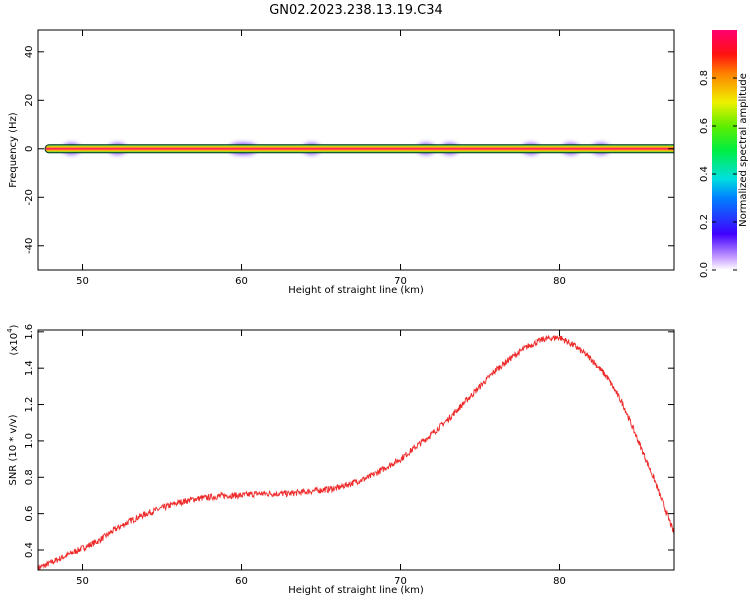 This screenshot has height=600, width=750. I want to click on figure-title: GN02.2023.238.13.19.C34, so click(356, 10).